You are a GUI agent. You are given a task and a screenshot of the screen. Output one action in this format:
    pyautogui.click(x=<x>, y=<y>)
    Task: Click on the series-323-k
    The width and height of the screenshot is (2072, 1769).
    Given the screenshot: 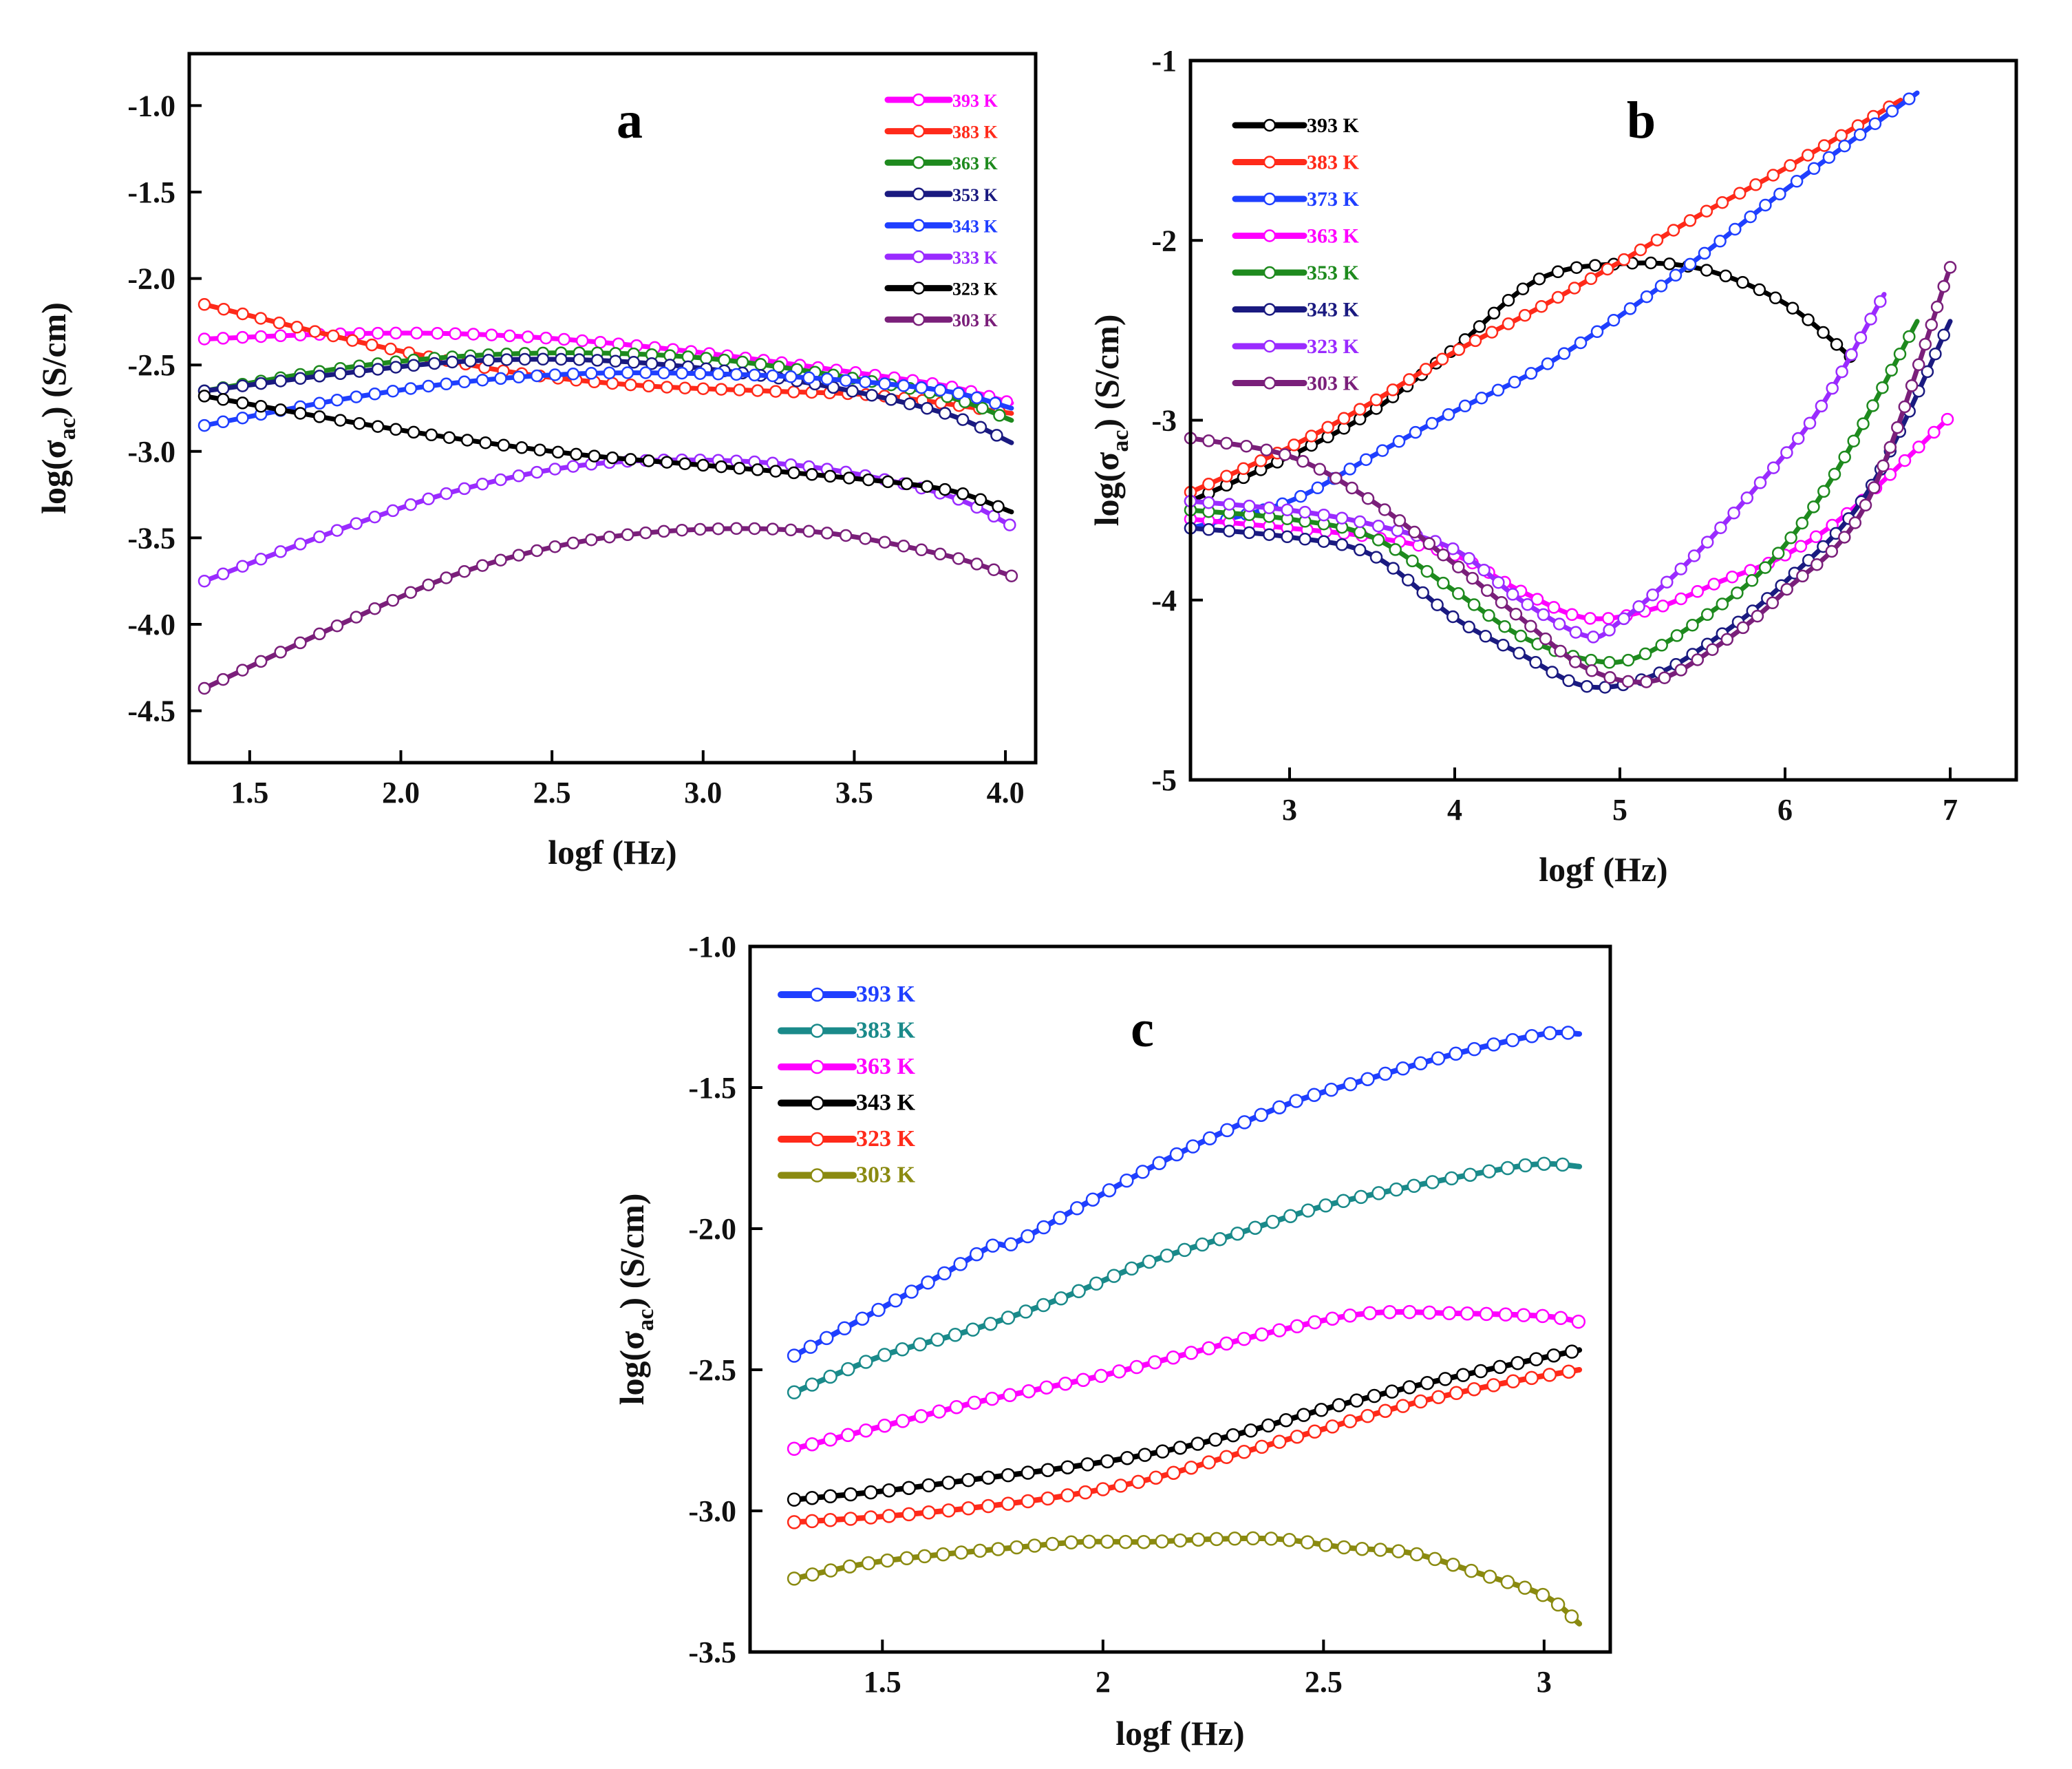 What is the action you would take?
    pyautogui.click(x=1185, y=1446)
    